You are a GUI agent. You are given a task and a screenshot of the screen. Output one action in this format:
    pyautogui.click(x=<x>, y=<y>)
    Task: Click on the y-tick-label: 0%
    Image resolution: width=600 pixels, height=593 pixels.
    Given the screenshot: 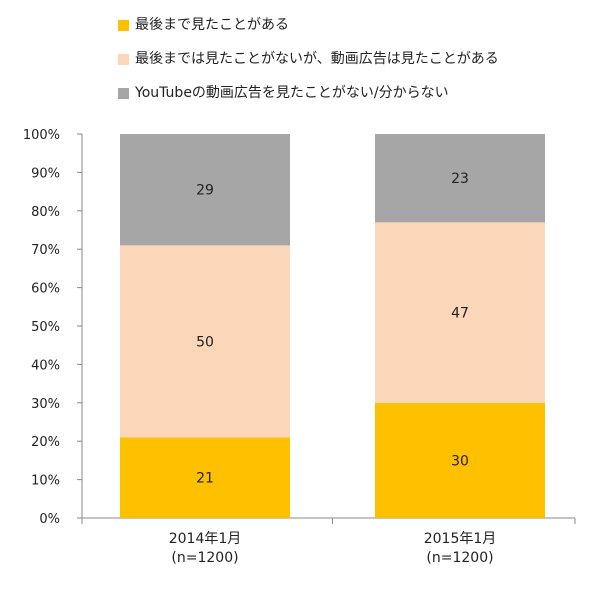 What is the action you would take?
    pyautogui.click(x=49, y=519)
    